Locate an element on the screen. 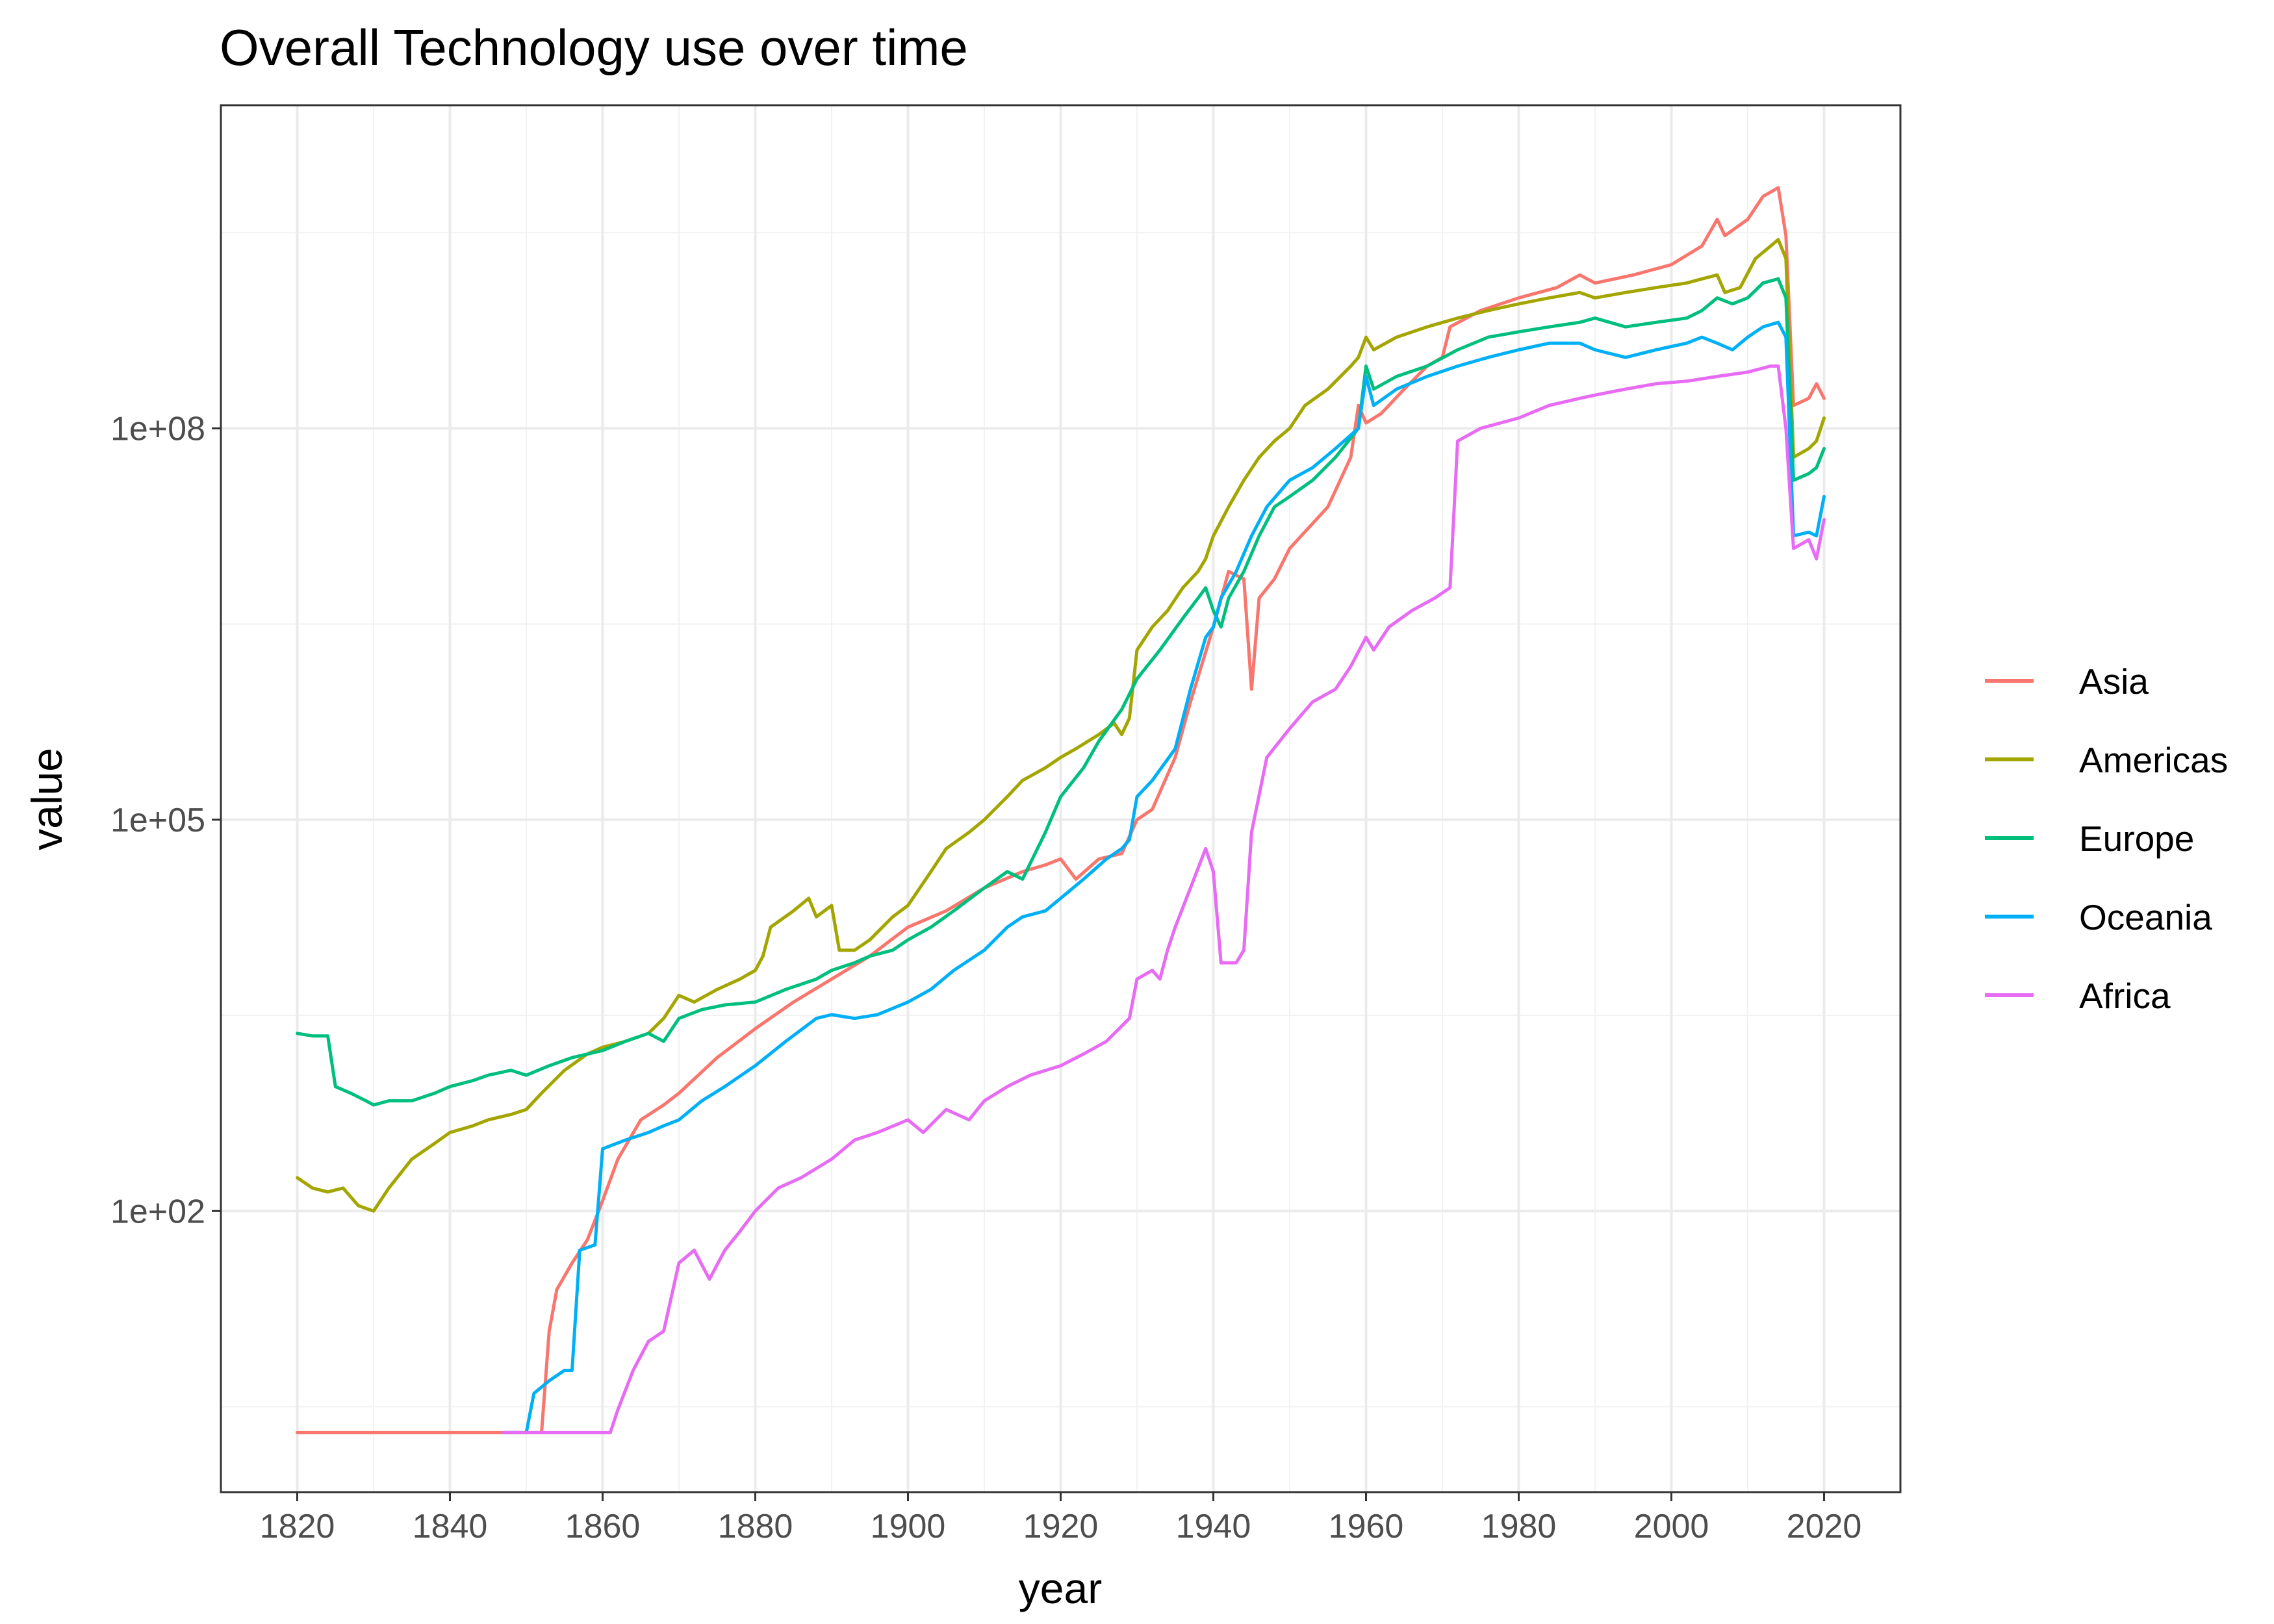 The width and height of the screenshot is (2274, 1624). x-tick-label: 1980 is located at coordinates (1519, 1526).